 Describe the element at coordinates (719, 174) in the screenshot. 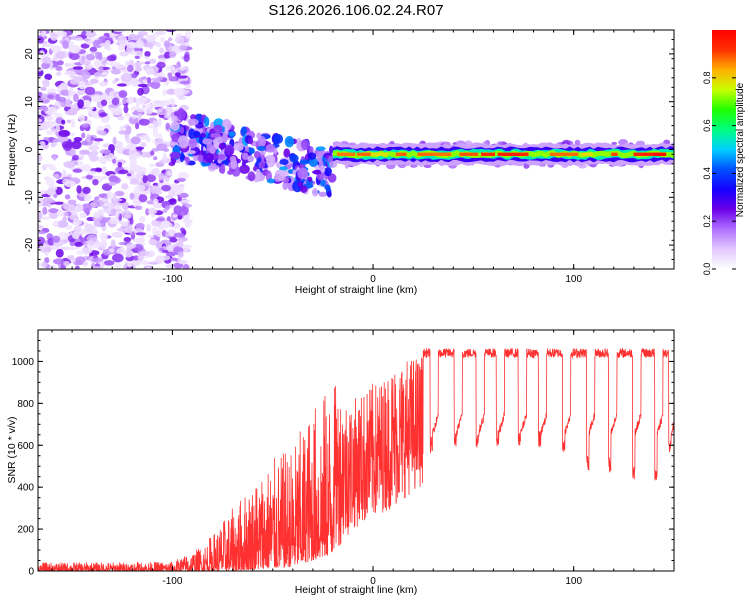

I see `colorbar-ticks: 0.0 0.2 0.4 0.6 0.8` at that location.